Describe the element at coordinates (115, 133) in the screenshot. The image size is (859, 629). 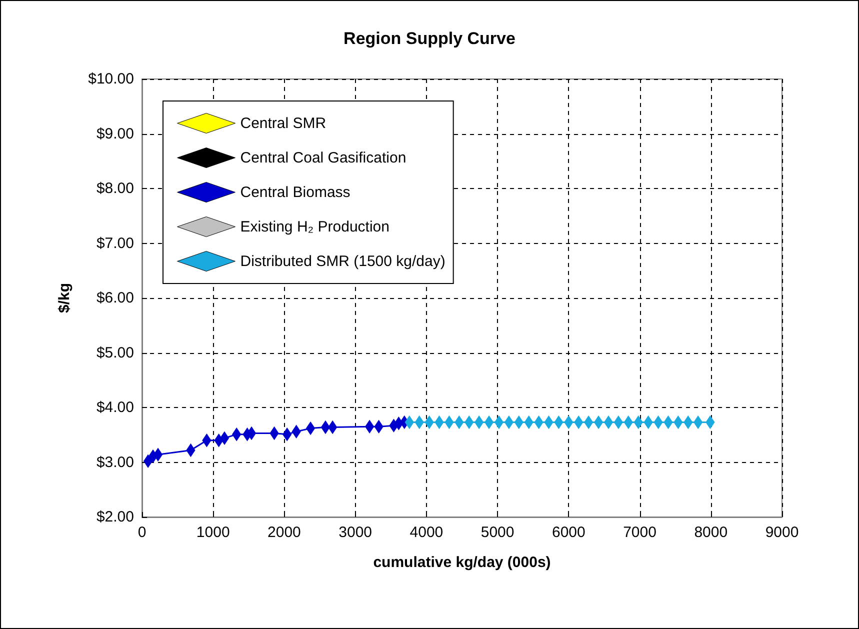
I see `y-tick-label: $9.00` at that location.